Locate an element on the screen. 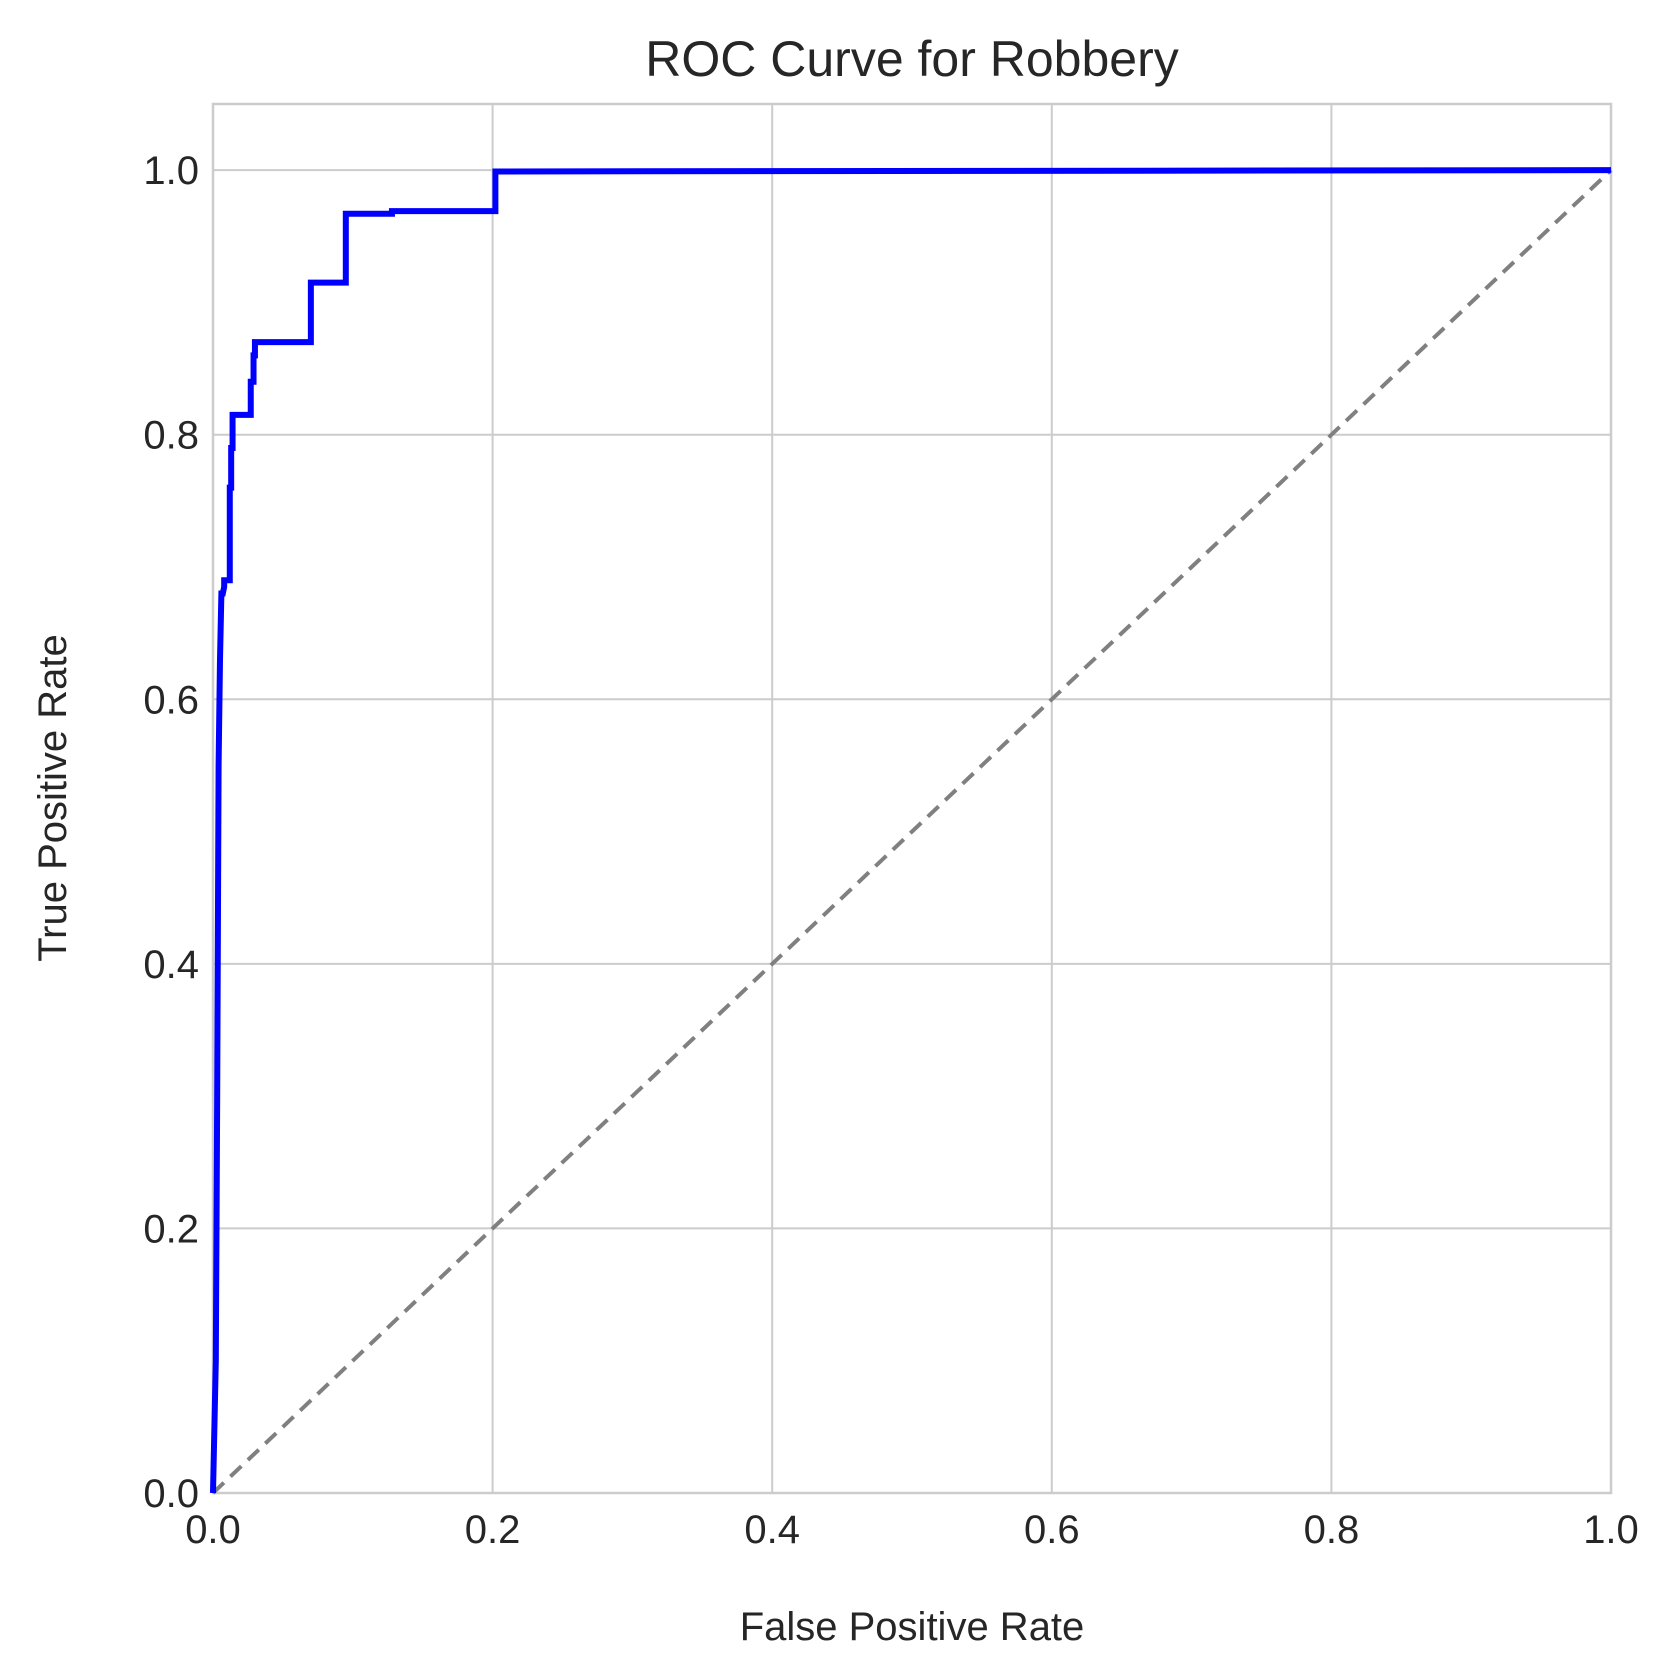 This screenshot has height=1672, width=1676. x-tick-label: 1.0 is located at coordinates (1611, 1530).